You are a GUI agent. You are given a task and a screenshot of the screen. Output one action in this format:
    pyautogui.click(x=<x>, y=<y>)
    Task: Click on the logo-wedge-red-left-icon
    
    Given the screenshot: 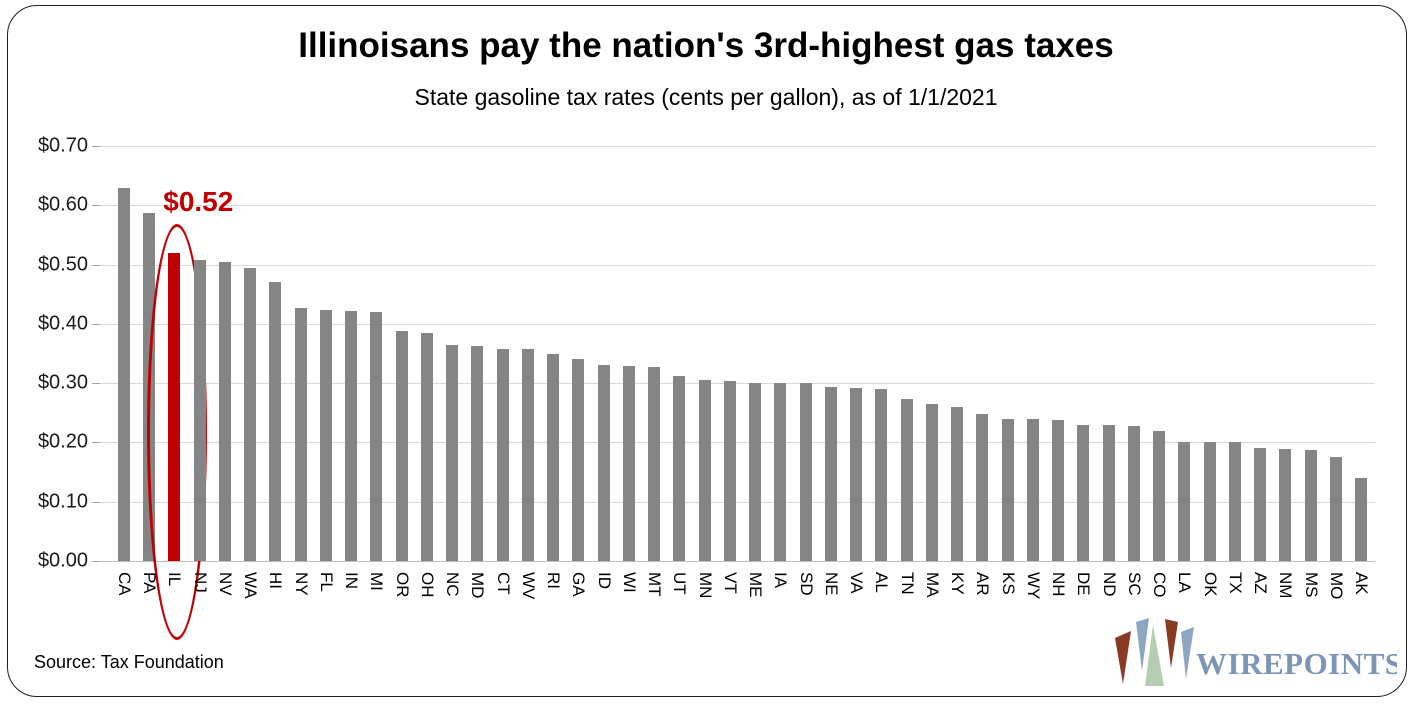 What is the action you would take?
    pyautogui.click(x=1123, y=657)
    